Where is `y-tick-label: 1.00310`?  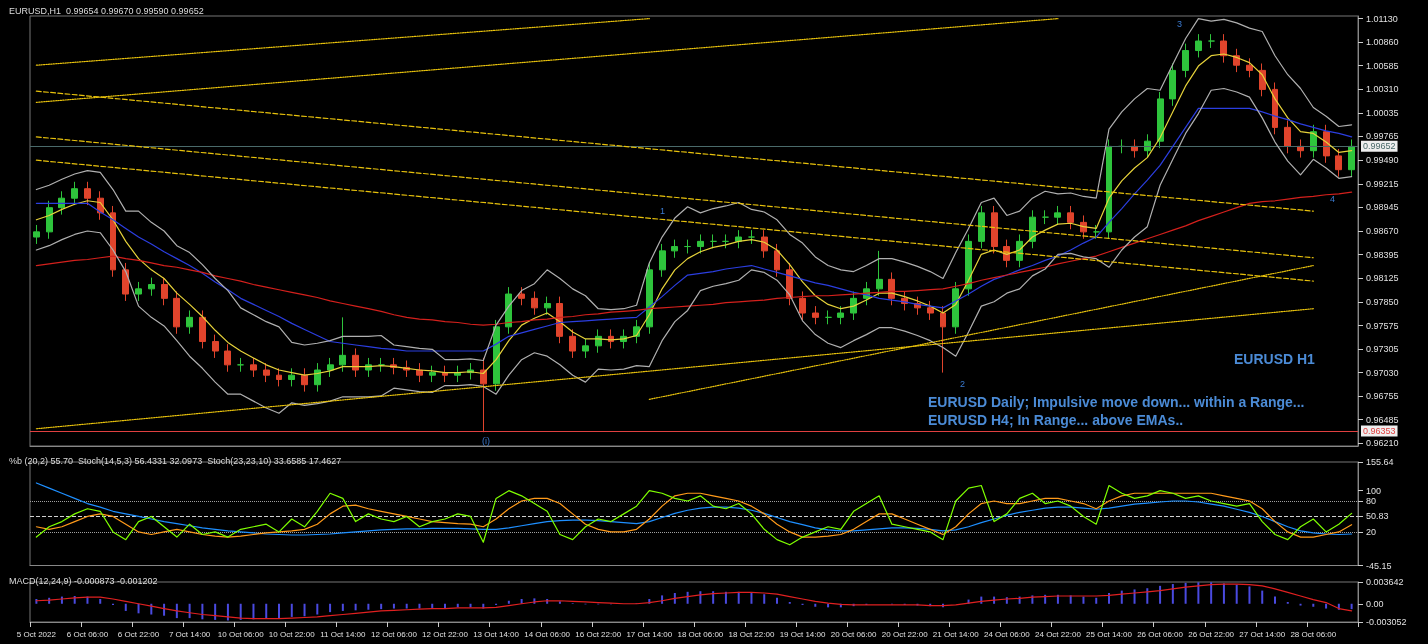
y-tick-label: 1.00310 is located at coordinates (1382, 89).